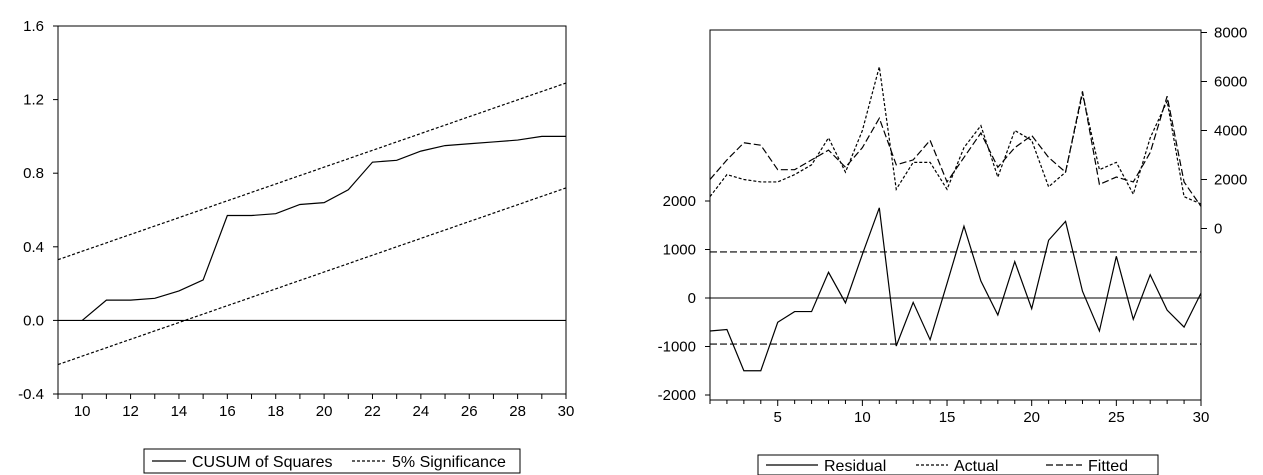  What do you see at coordinates (449, 462) in the screenshot?
I see `legend-label-significance: 5% Significance` at bounding box center [449, 462].